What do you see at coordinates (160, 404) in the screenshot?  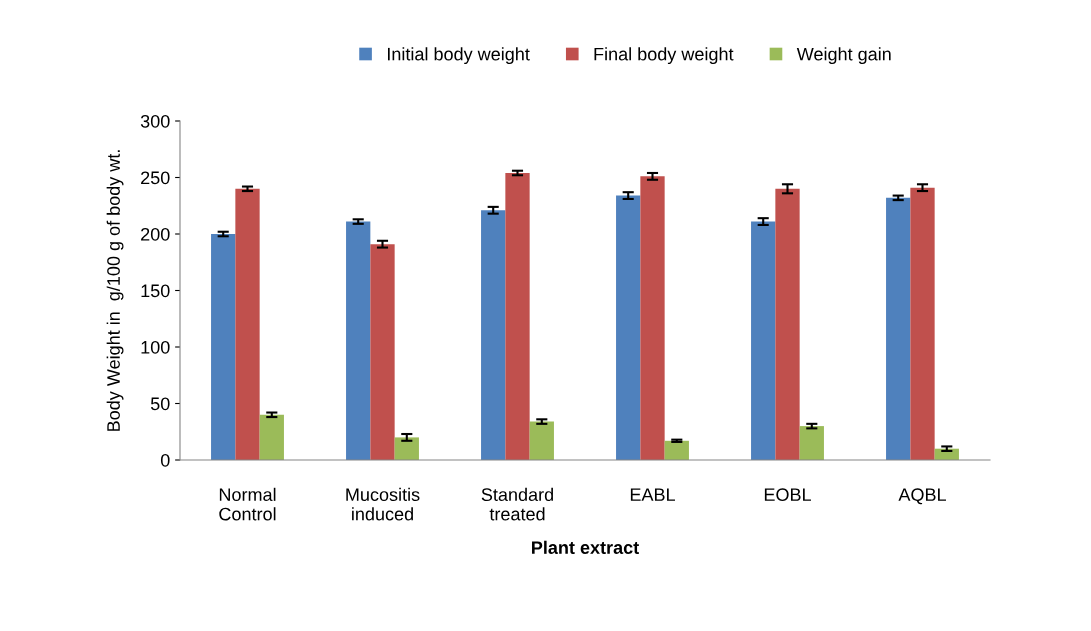 I see `y-tick-label: 50` at bounding box center [160, 404].